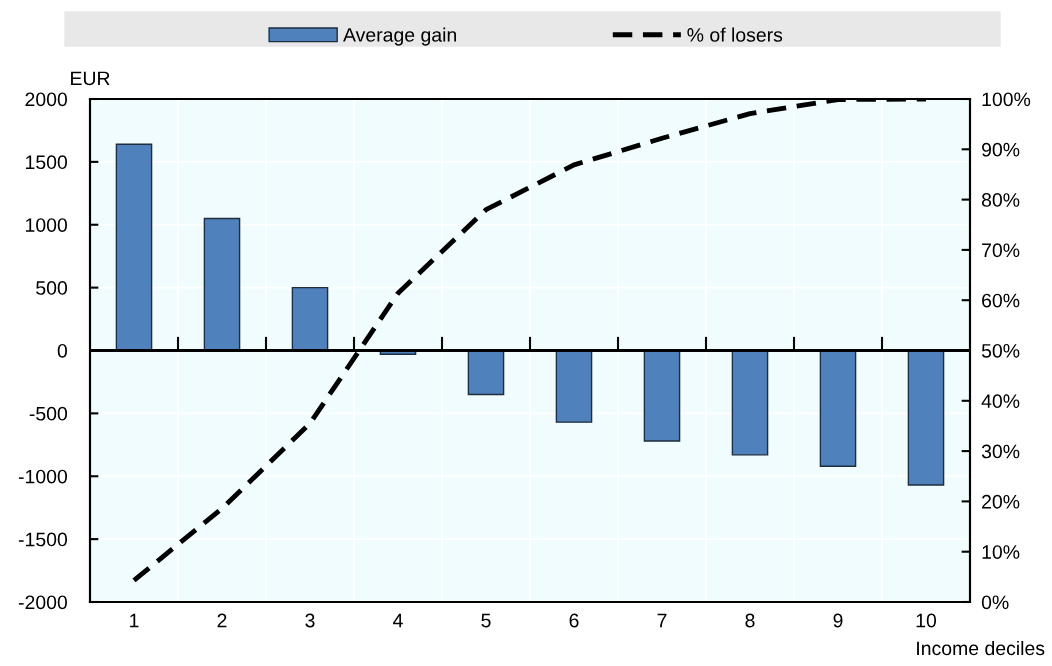  I want to click on y-tick-label: -1000, so click(43, 476).